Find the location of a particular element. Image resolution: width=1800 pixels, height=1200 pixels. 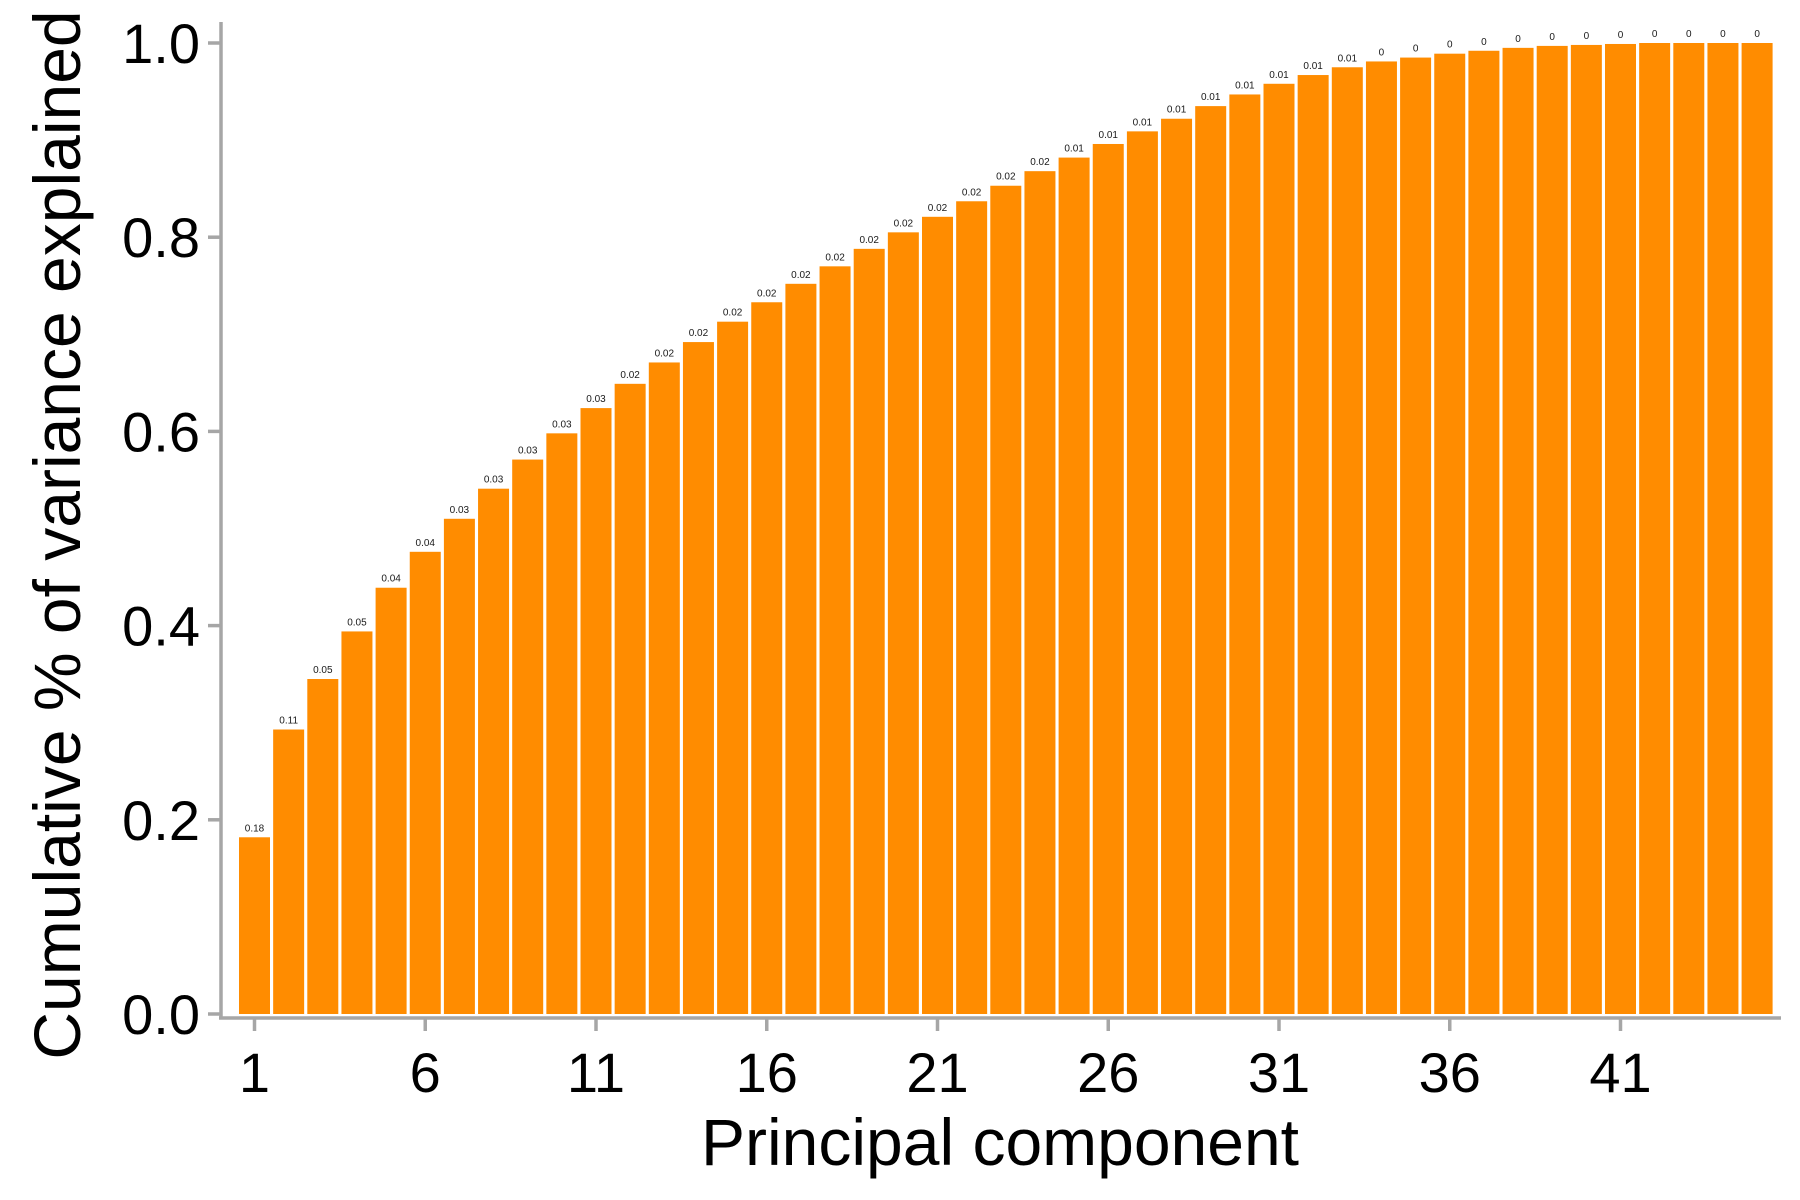

bar-value-label-30: 0.01 is located at coordinates (1245, 85).